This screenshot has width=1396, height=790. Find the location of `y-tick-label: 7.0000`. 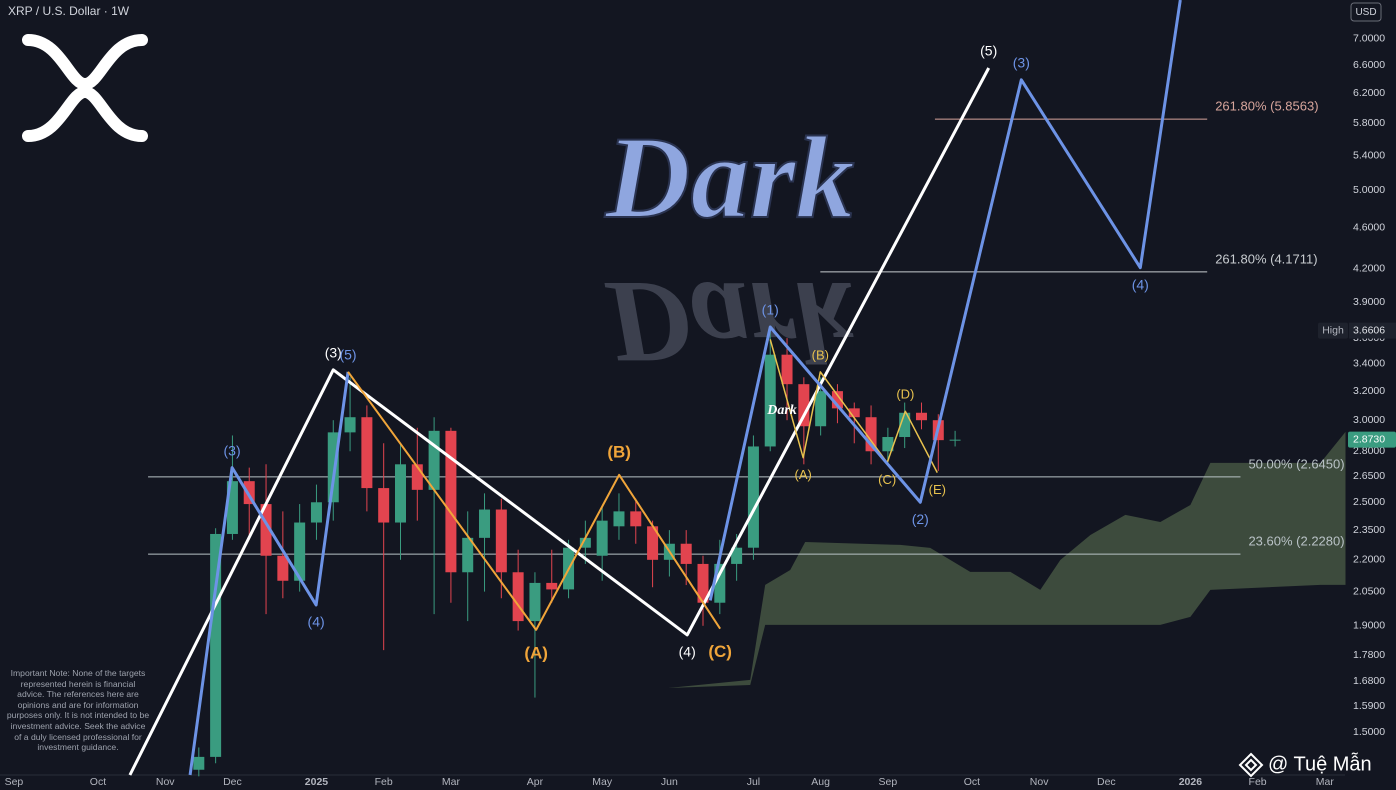

y-tick-label: 7.0000 is located at coordinates (1369, 39).